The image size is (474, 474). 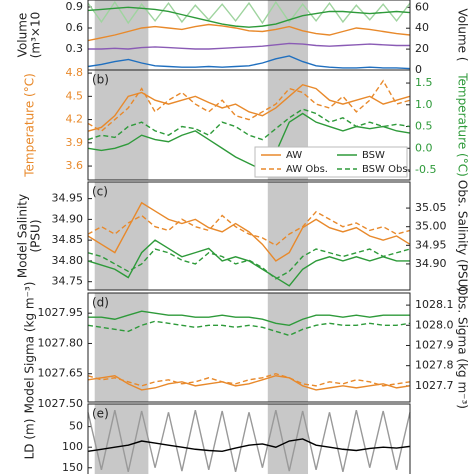 What do you see at coordinates (68, 281) in the screenshot?
I see `y-tick-label: 34.75` at bounding box center [68, 281].